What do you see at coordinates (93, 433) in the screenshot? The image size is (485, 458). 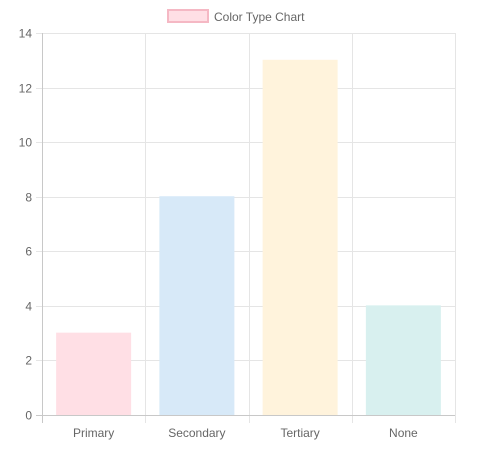 I see `x-tick-label: Primary` at bounding box center [93, 433].